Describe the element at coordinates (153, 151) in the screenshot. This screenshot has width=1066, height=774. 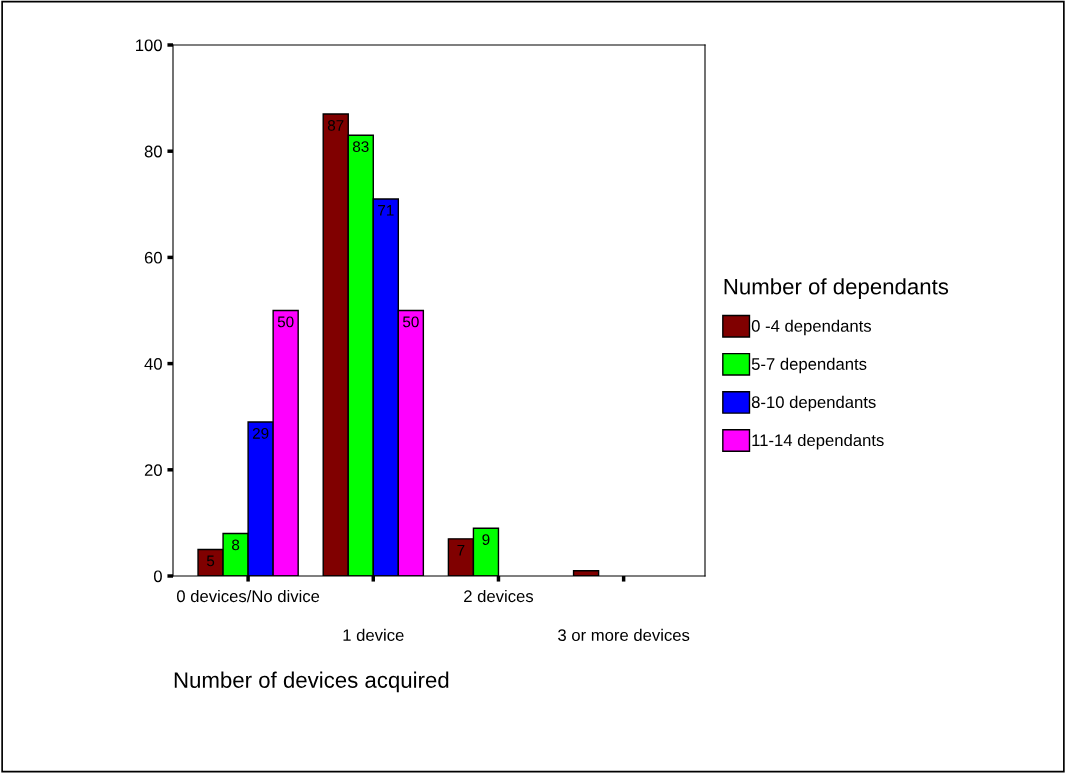
I see `y-tick-label: 80` at that location.